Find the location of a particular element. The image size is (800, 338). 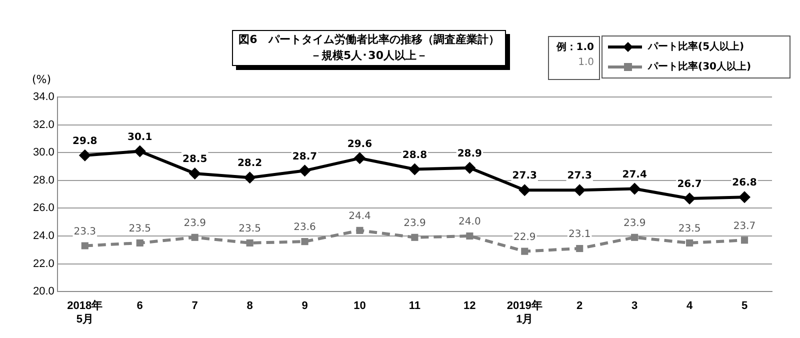

data-label: 28.5 is located at coordinates (195, 160).